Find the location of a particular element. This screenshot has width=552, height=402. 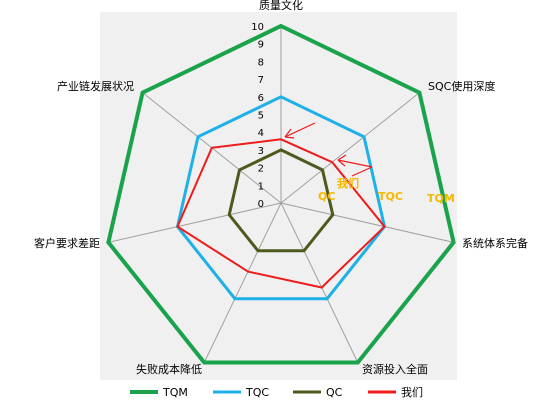

legend-label: TQM is located at coordinates (175, 392).